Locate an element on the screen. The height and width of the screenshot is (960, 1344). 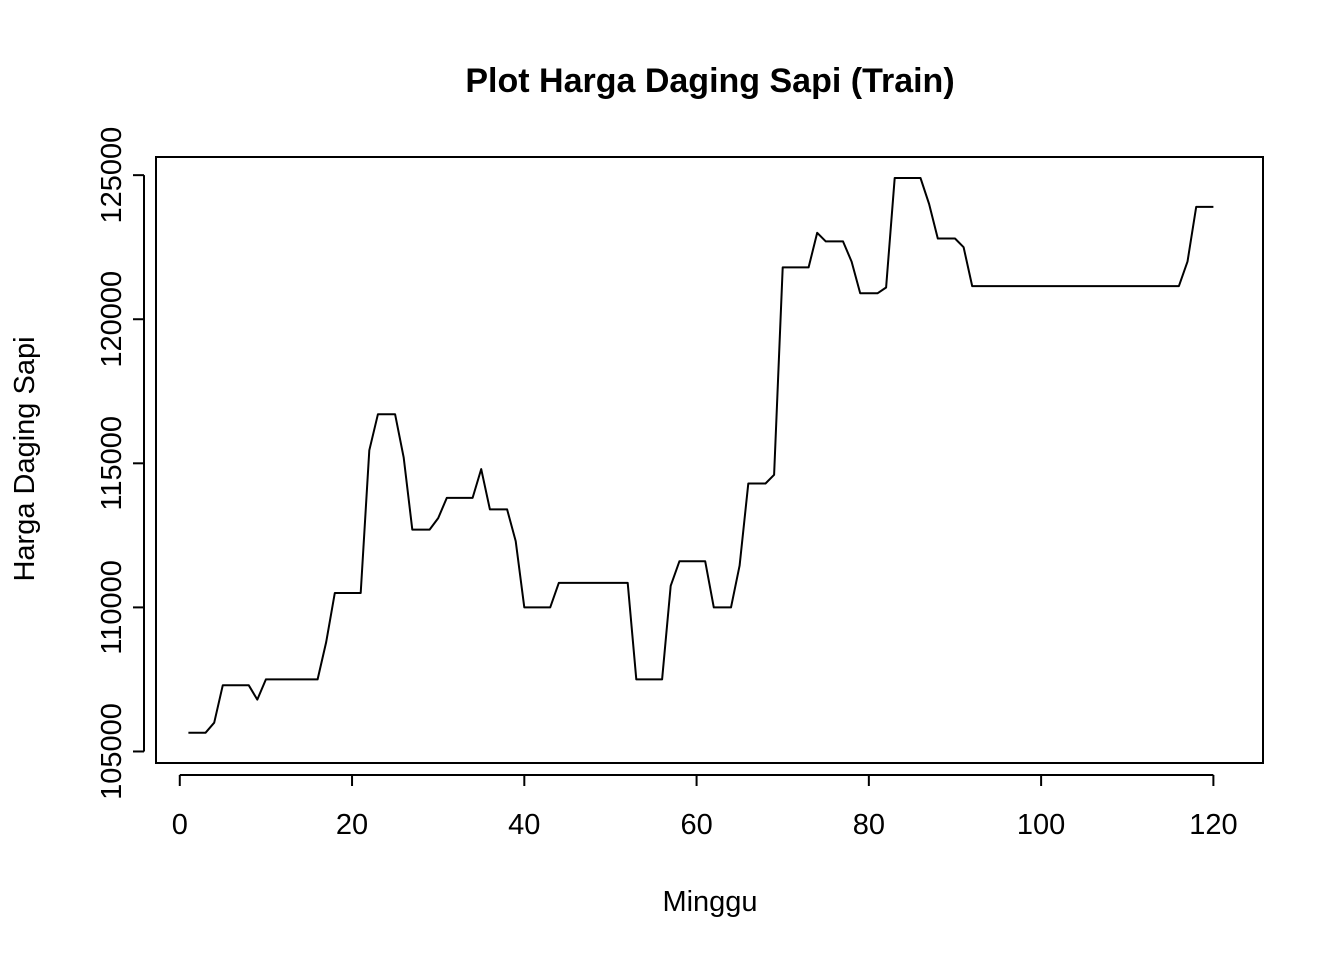
x-tick-label: 80 is located at coordinates (869, 825).